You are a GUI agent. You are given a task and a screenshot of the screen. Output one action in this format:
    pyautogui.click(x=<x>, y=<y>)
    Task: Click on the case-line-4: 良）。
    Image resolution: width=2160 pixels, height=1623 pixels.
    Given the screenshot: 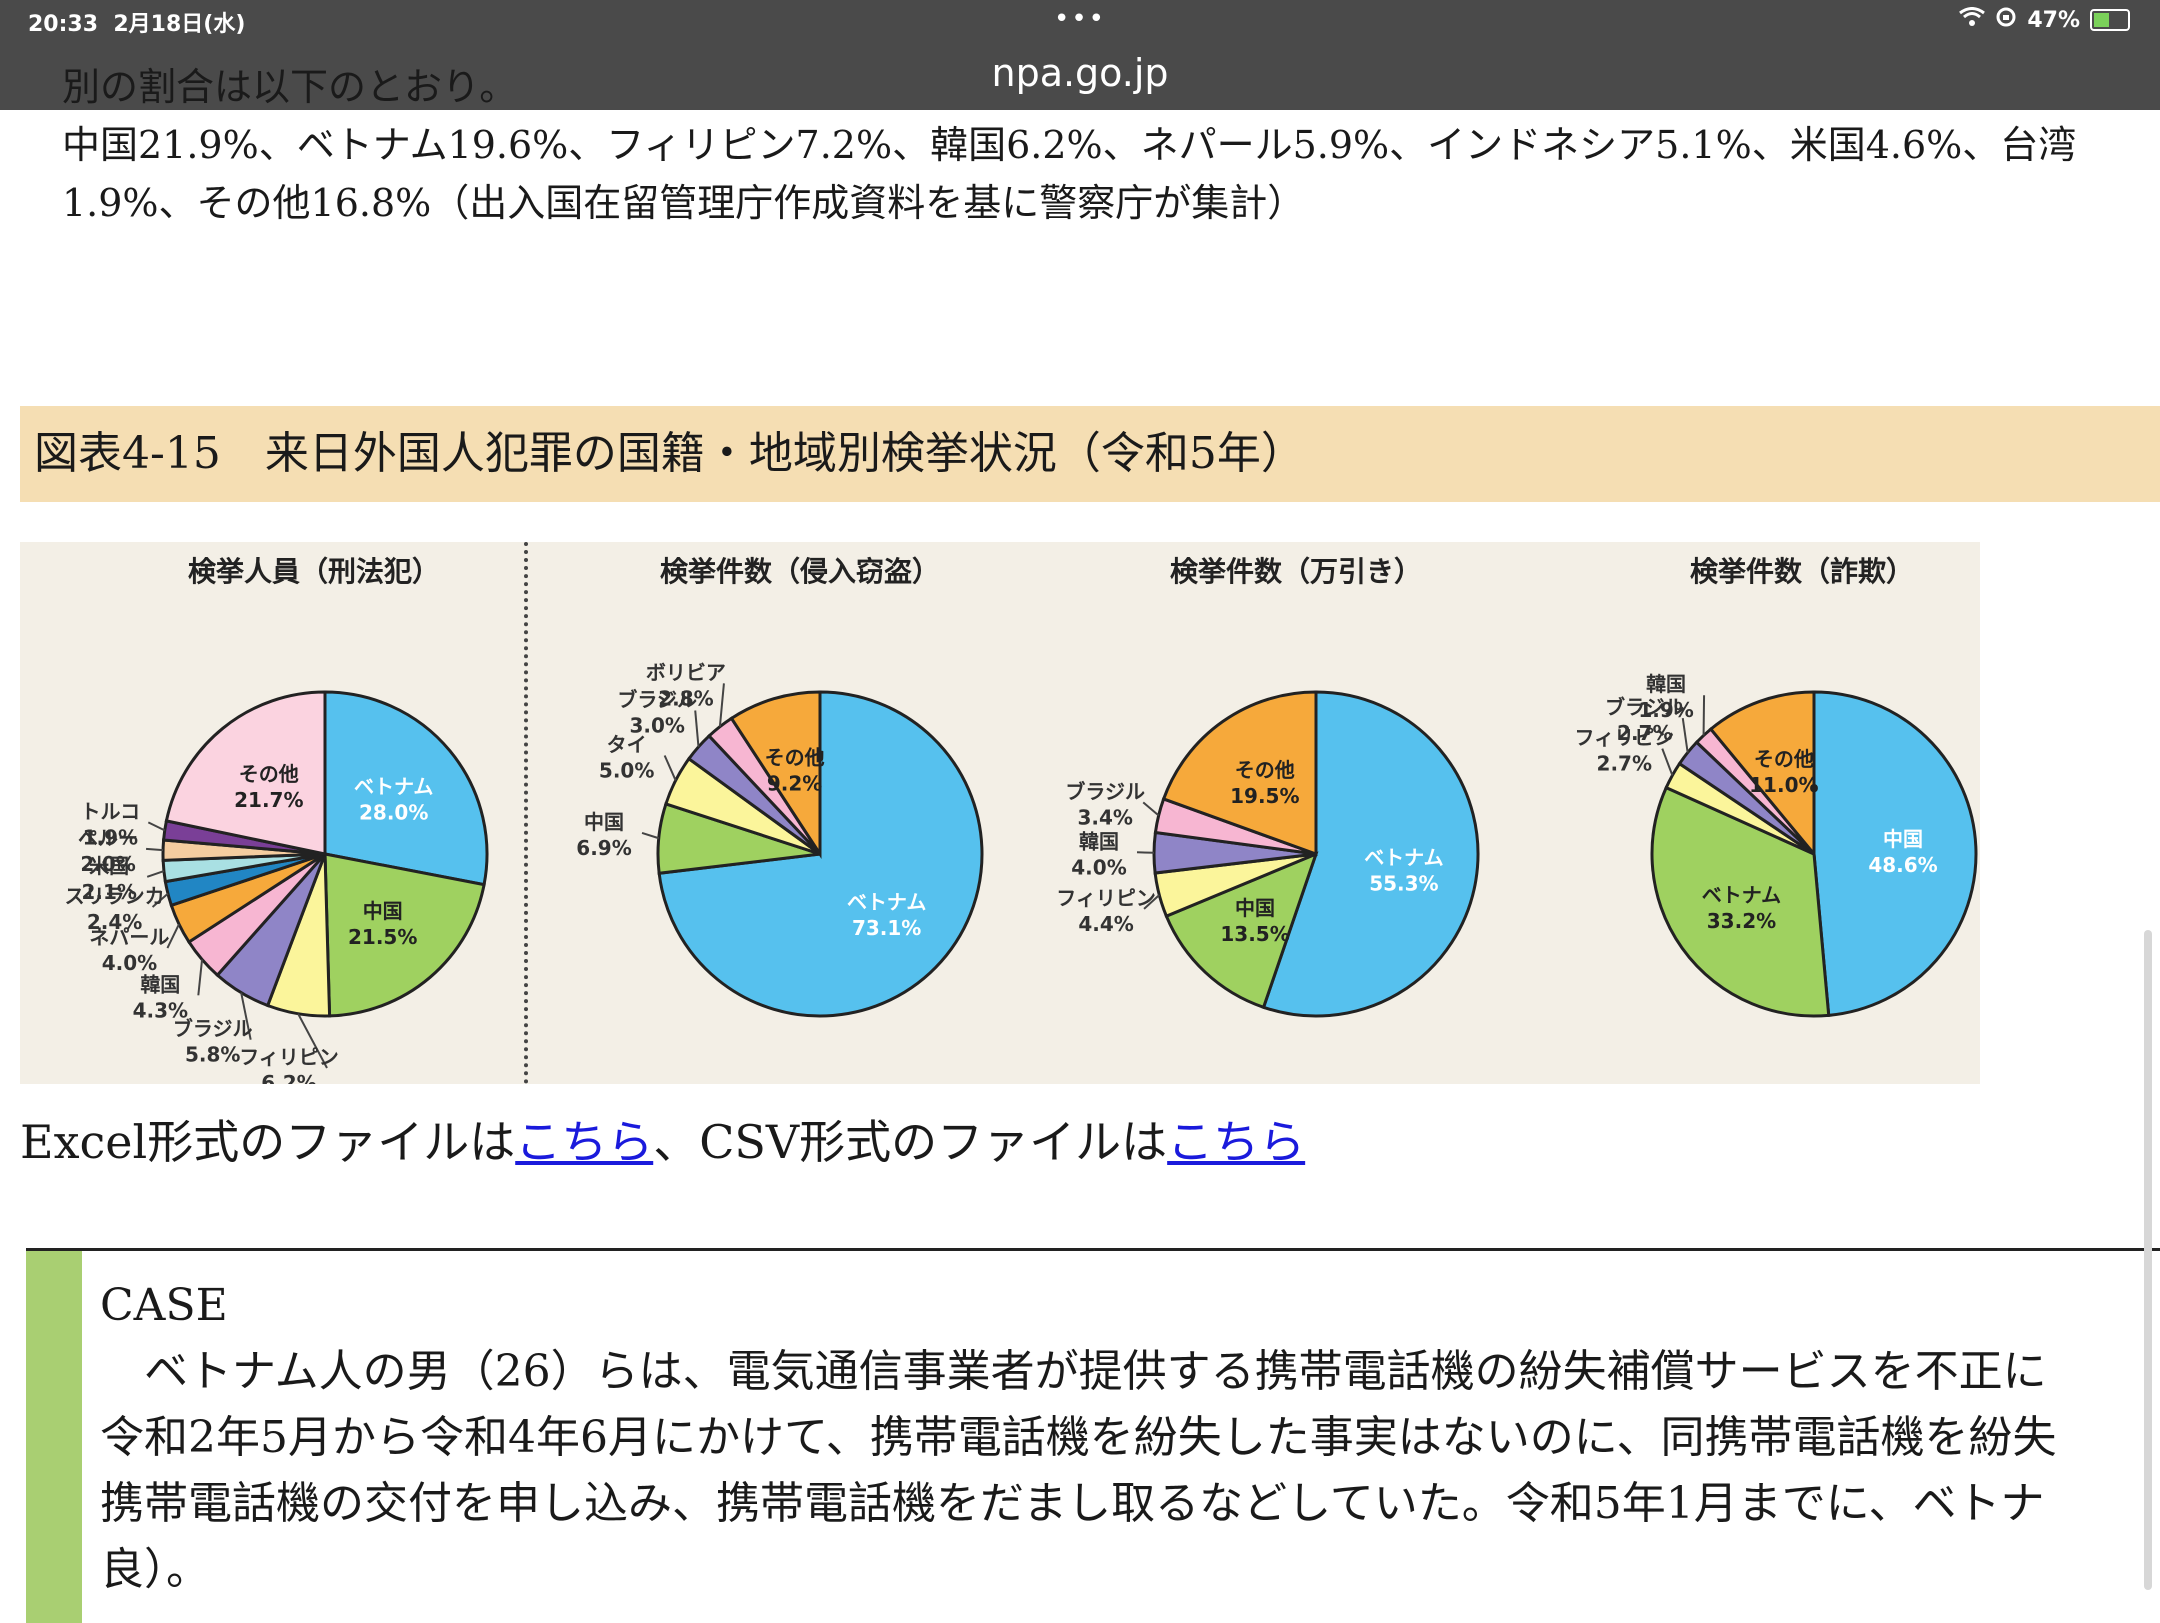 What is the action you would take?
    pyautogui.click(x=1078, y=1570)
    